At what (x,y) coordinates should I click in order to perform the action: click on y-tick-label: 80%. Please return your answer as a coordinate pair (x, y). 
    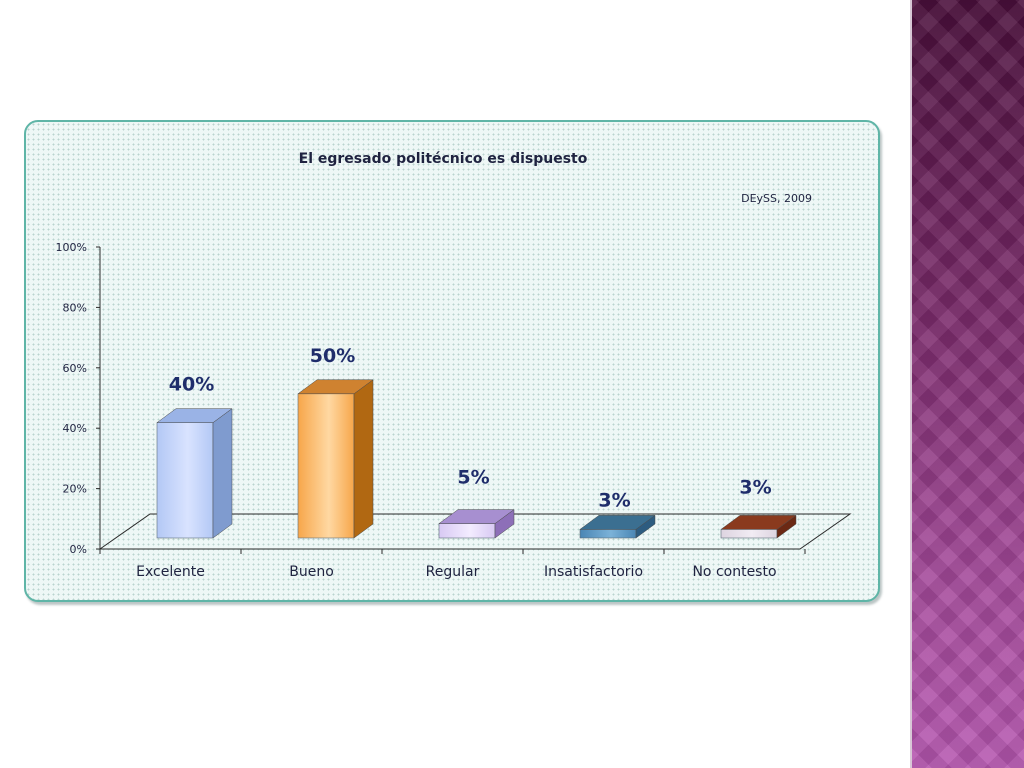
    Looking at the image, I should click on (75, 307).